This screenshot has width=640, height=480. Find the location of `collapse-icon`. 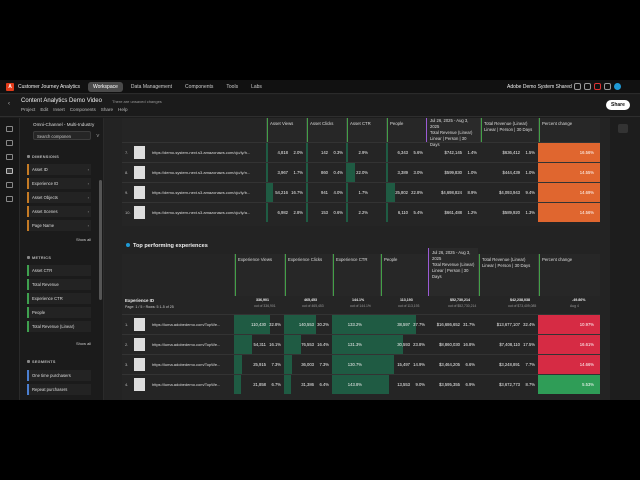

collapse-icon is located at coordinates (128, 245).